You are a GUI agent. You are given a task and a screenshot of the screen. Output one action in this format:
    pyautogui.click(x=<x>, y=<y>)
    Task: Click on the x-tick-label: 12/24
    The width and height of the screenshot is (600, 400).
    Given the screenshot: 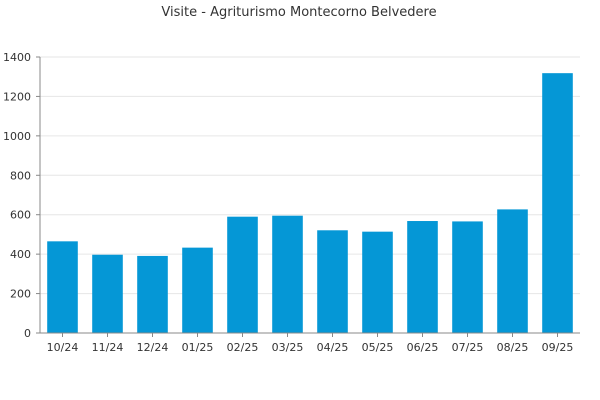 What is the action you would take?
    pyautogui.click(x=153, y=347)
    